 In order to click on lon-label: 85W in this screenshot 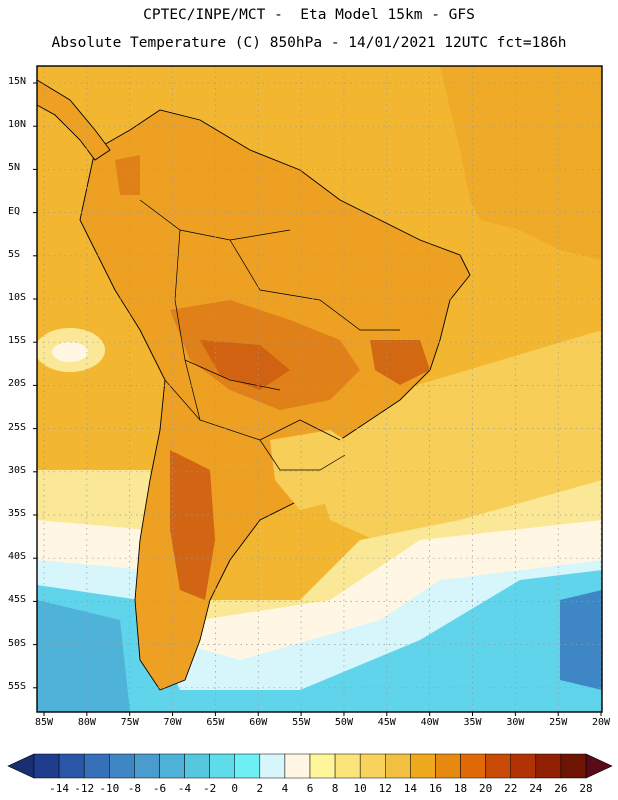, I will do `click(44, 722)`.